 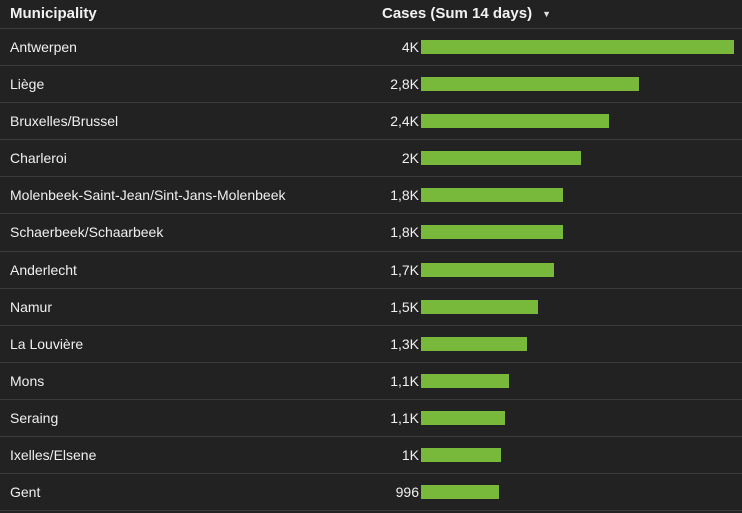 What do you see at coordinates (27, 380) in the screenshot?
I see `municipality-name: Mons` at bounding box center [27, 380].